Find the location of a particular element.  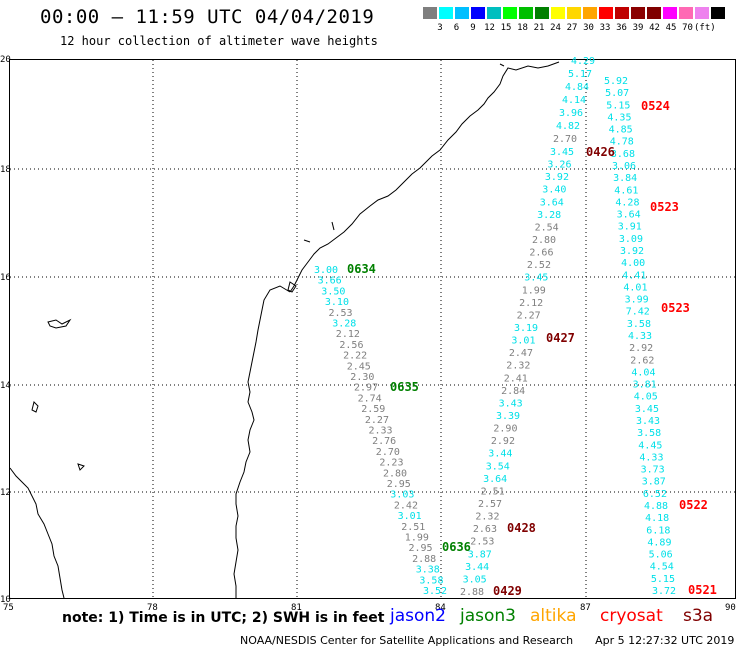

legend-jason3: jason3 is located at coordinates (488, 616).